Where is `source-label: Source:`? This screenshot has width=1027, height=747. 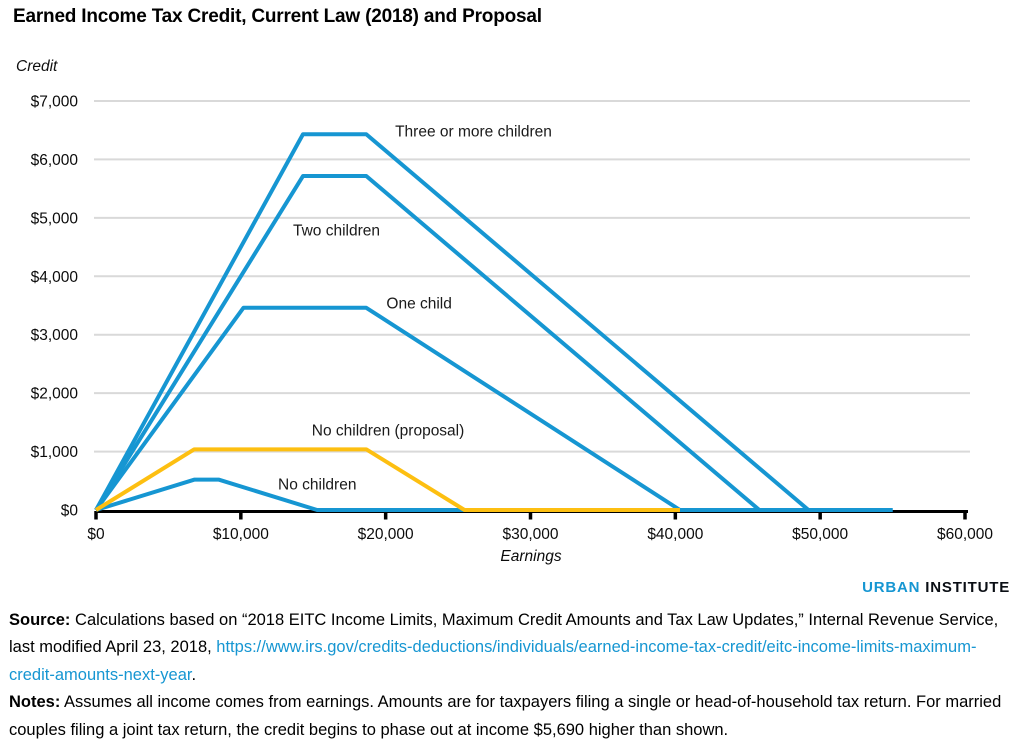
source-label: Source: is located at coordinates (40, 620).